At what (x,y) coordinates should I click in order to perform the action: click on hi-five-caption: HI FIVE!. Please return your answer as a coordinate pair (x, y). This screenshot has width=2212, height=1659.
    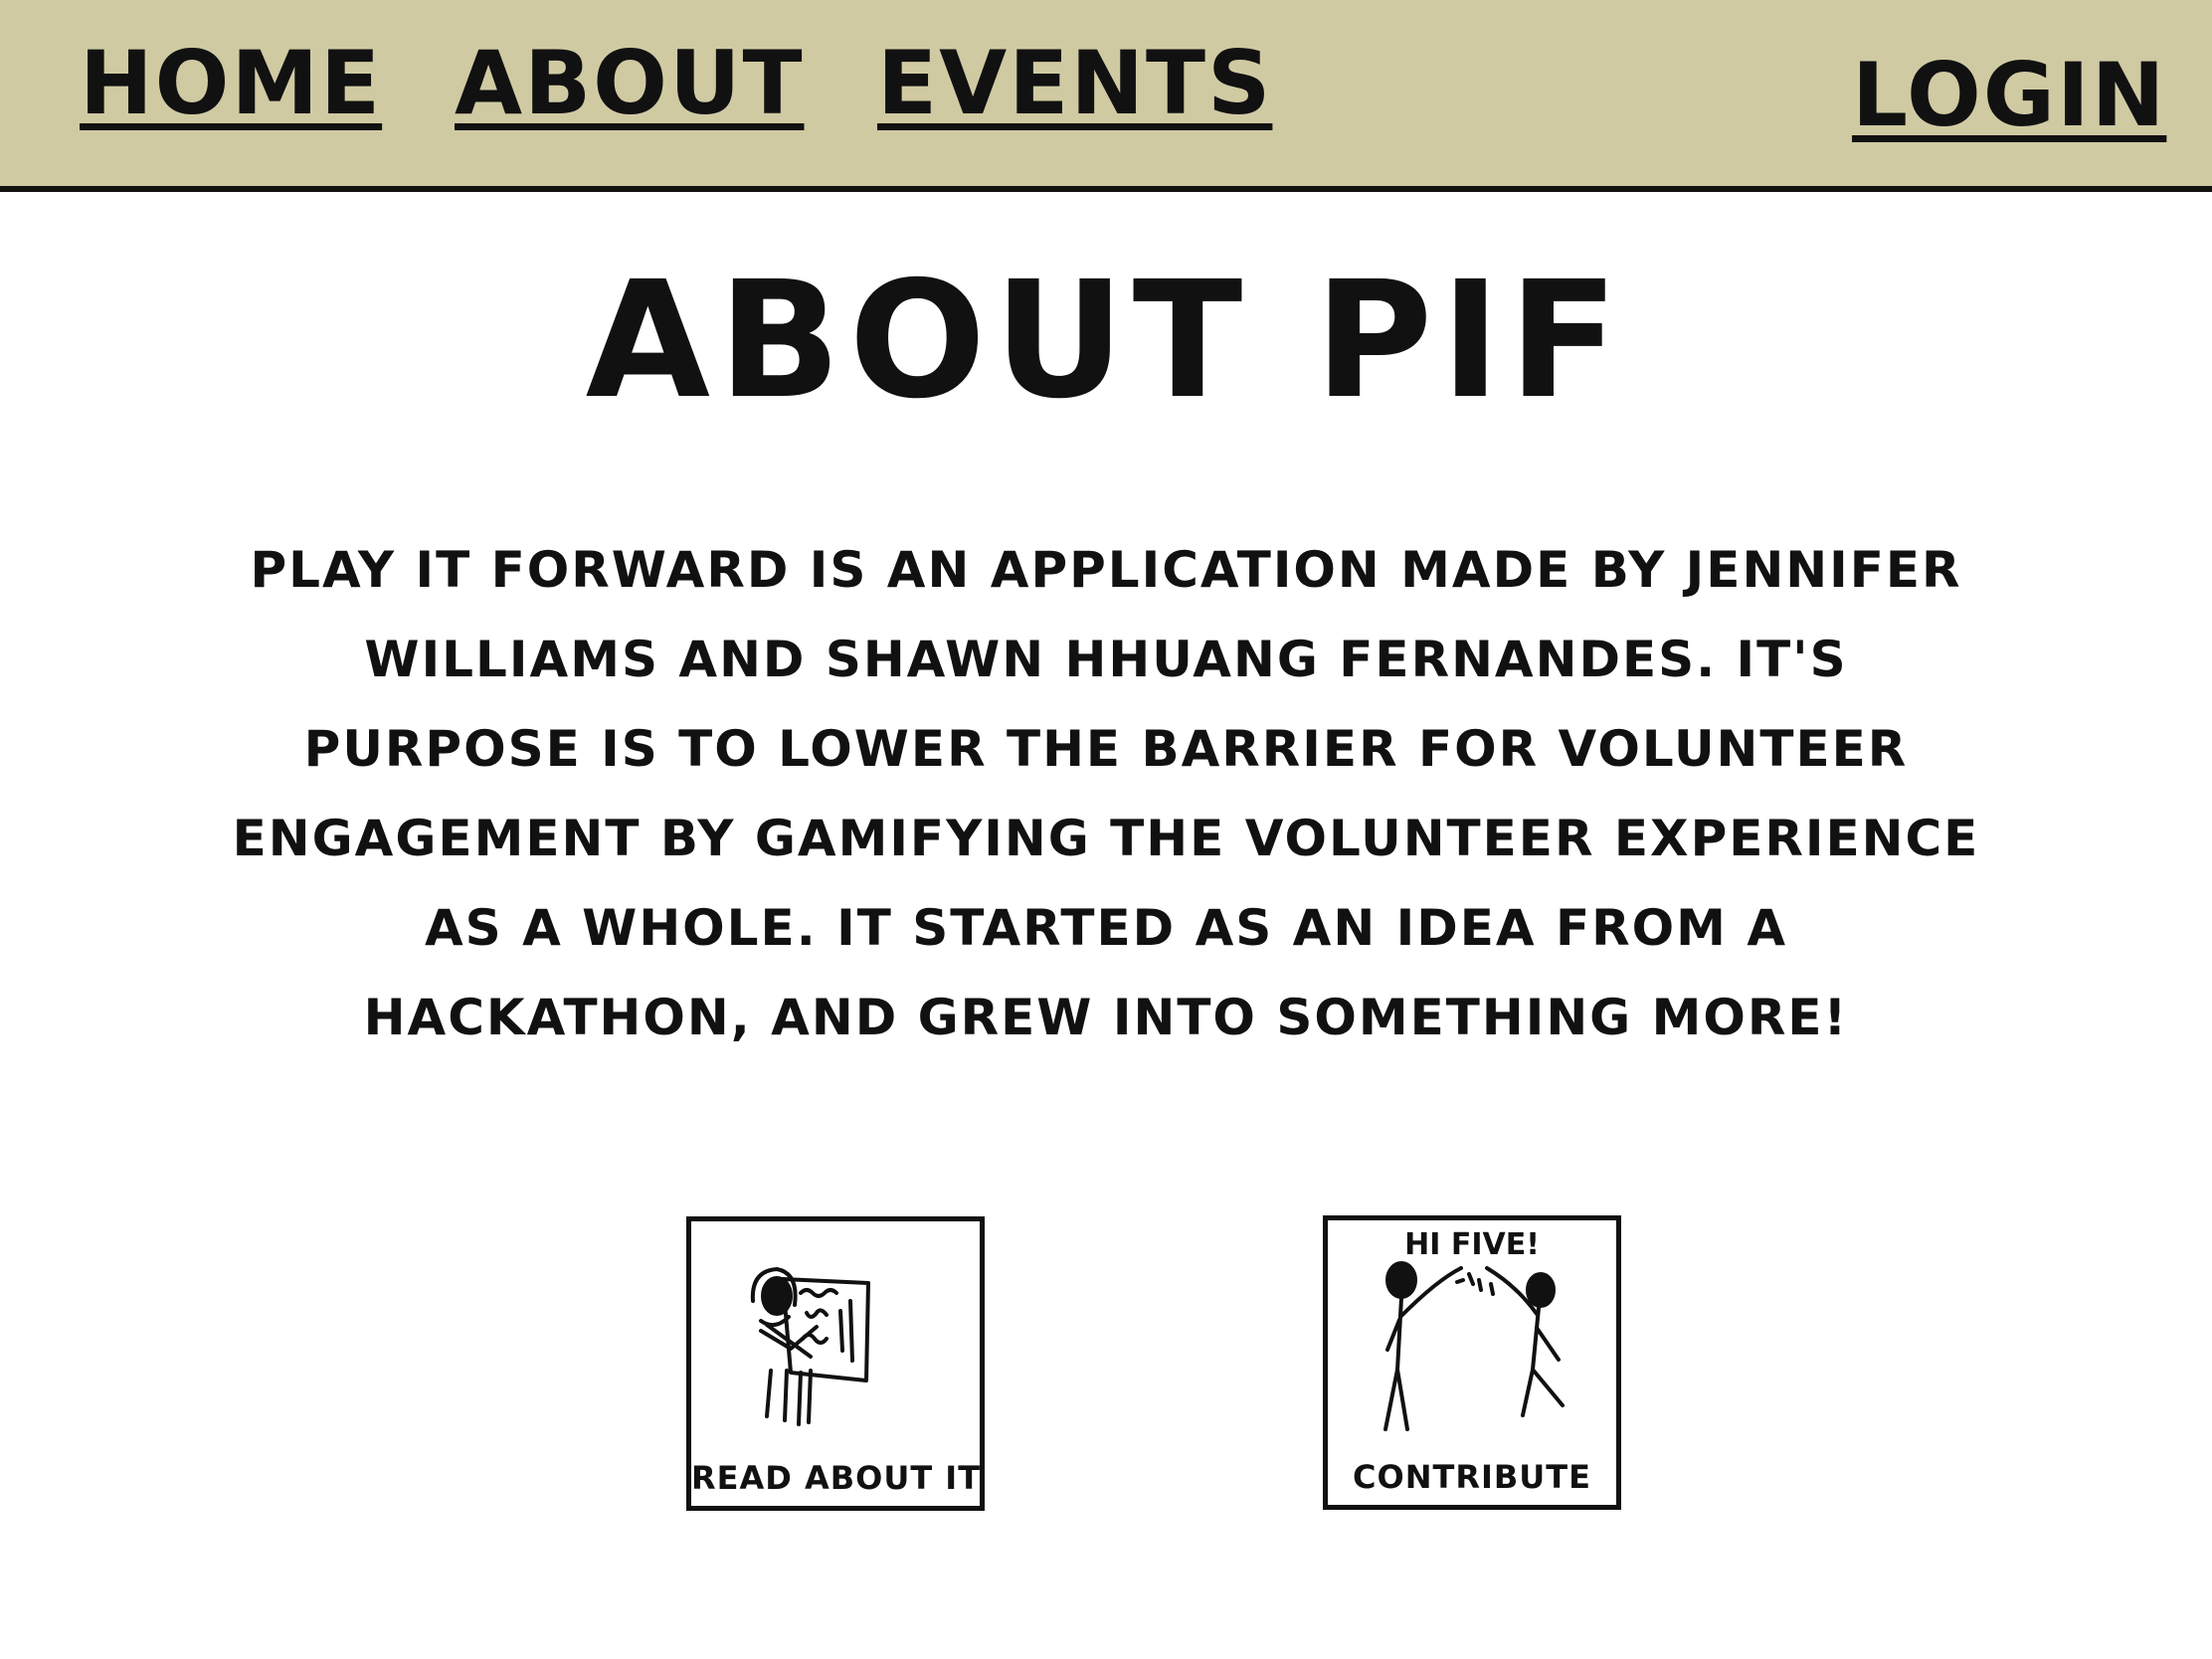
    Looking at the image, I should click on (1472, 1244).